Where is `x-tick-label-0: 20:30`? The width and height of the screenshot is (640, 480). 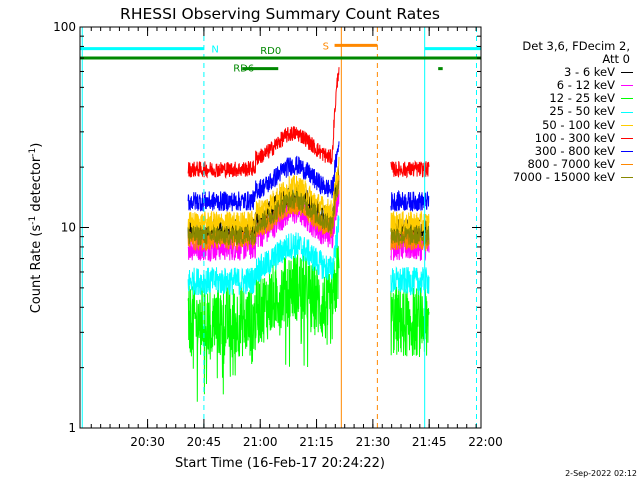
x-tick-label-0: 20:30 is located at coordinates (147, 442).